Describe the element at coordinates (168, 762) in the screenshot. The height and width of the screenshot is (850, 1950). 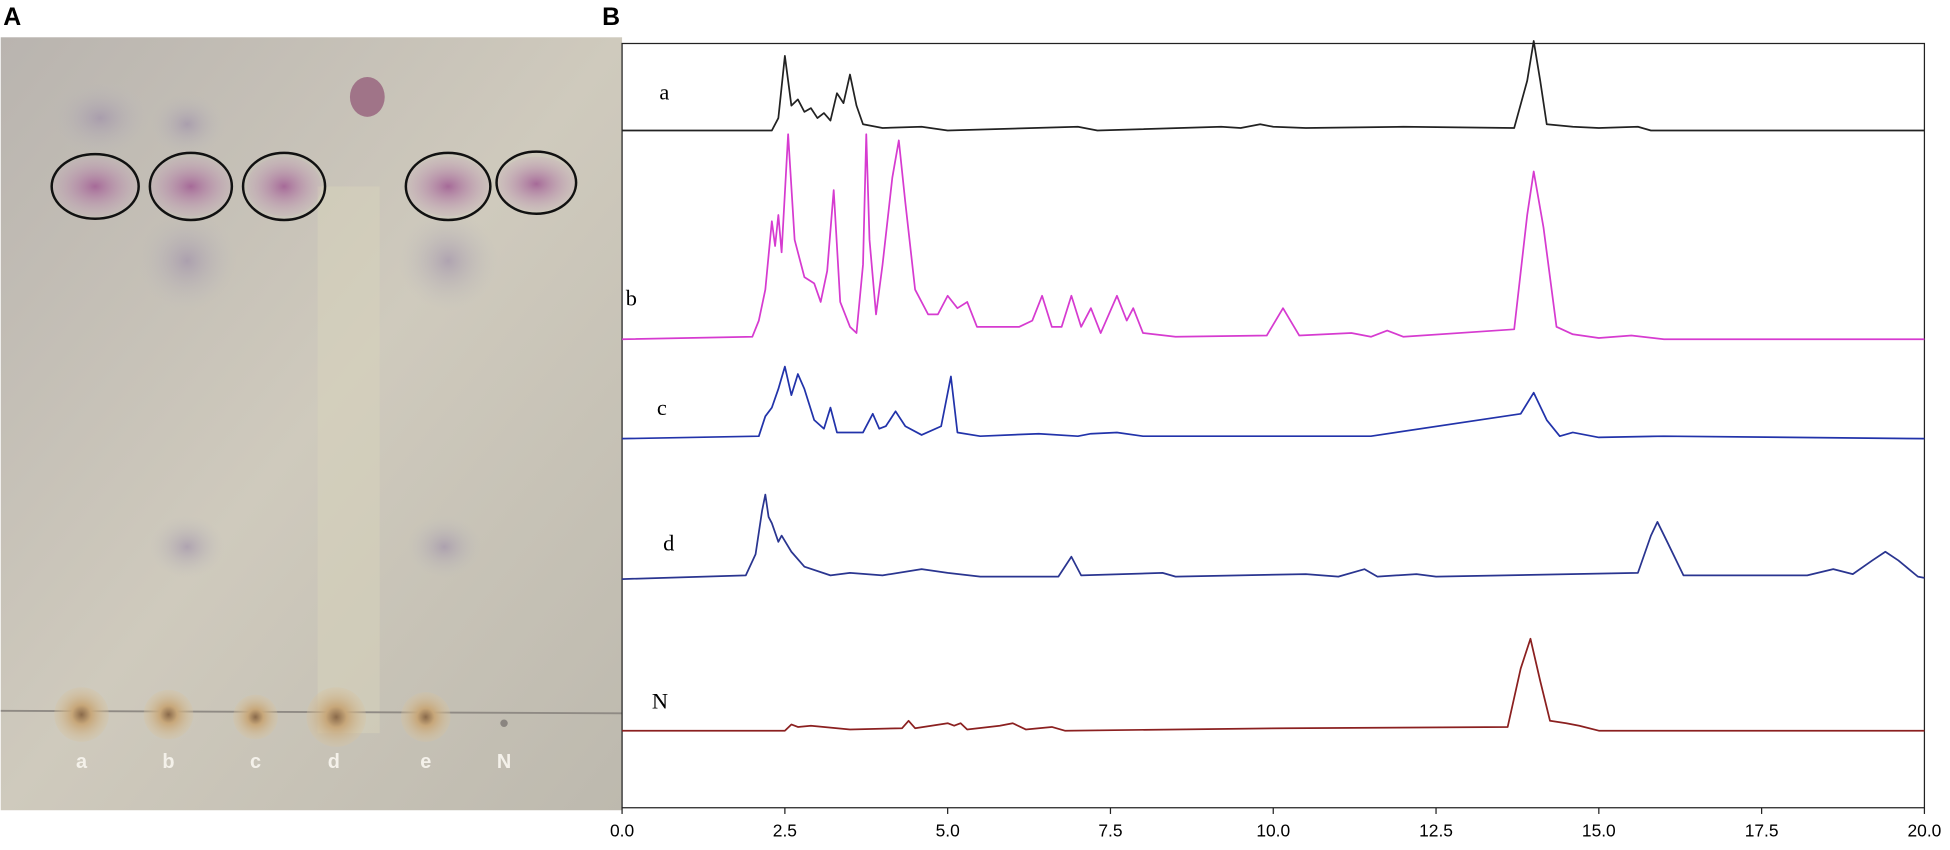
I see `lane-label: b` at that location.